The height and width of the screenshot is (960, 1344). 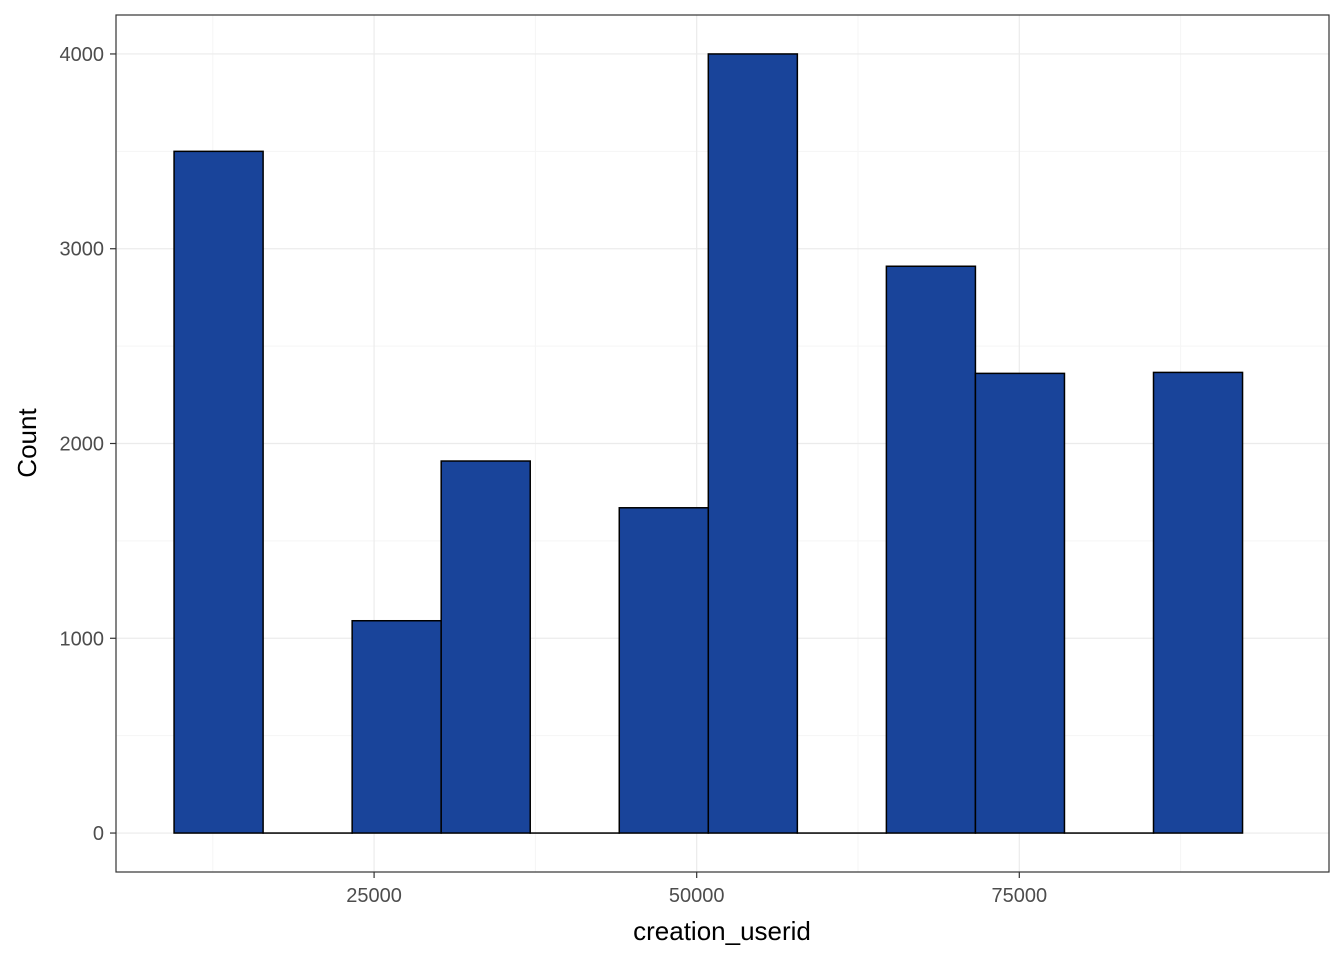 What do you see at coordinates (374, 896) in the screenshot?
I see `x-tick-label: 25000` at bounding box center [374, 896].